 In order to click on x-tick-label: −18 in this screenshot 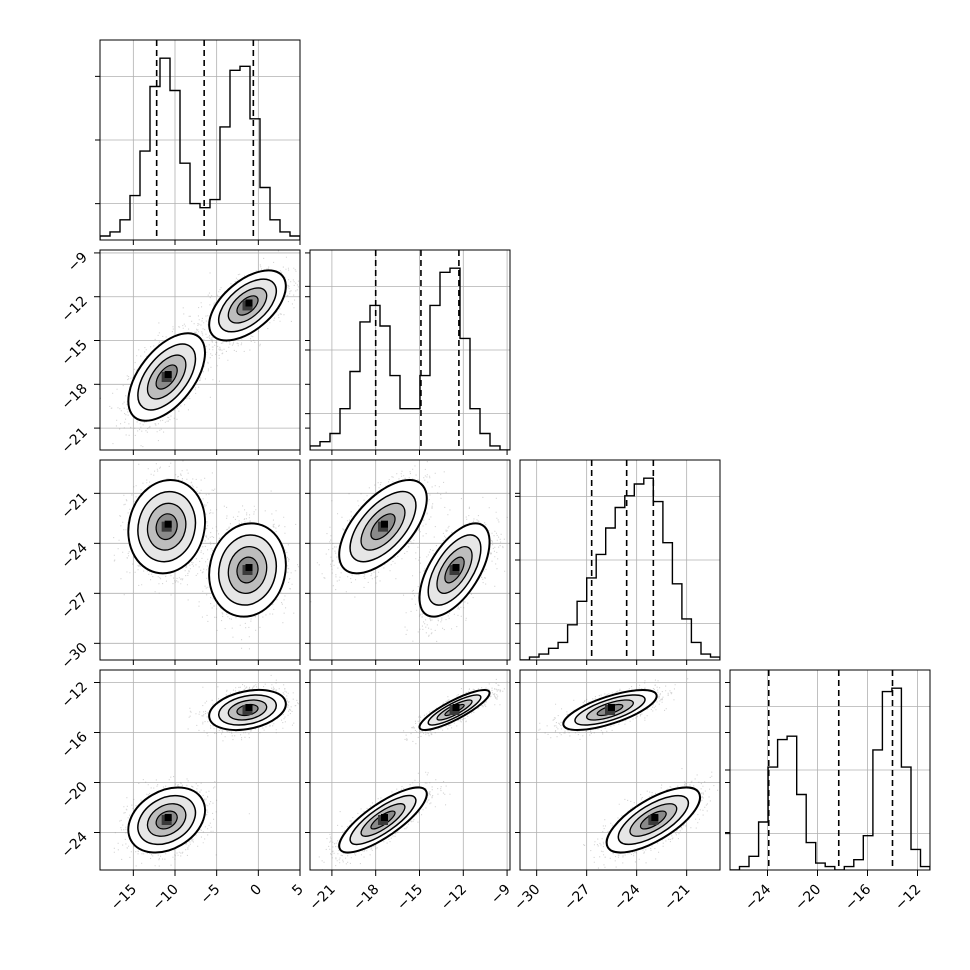, I will do `click(366, 898)`.